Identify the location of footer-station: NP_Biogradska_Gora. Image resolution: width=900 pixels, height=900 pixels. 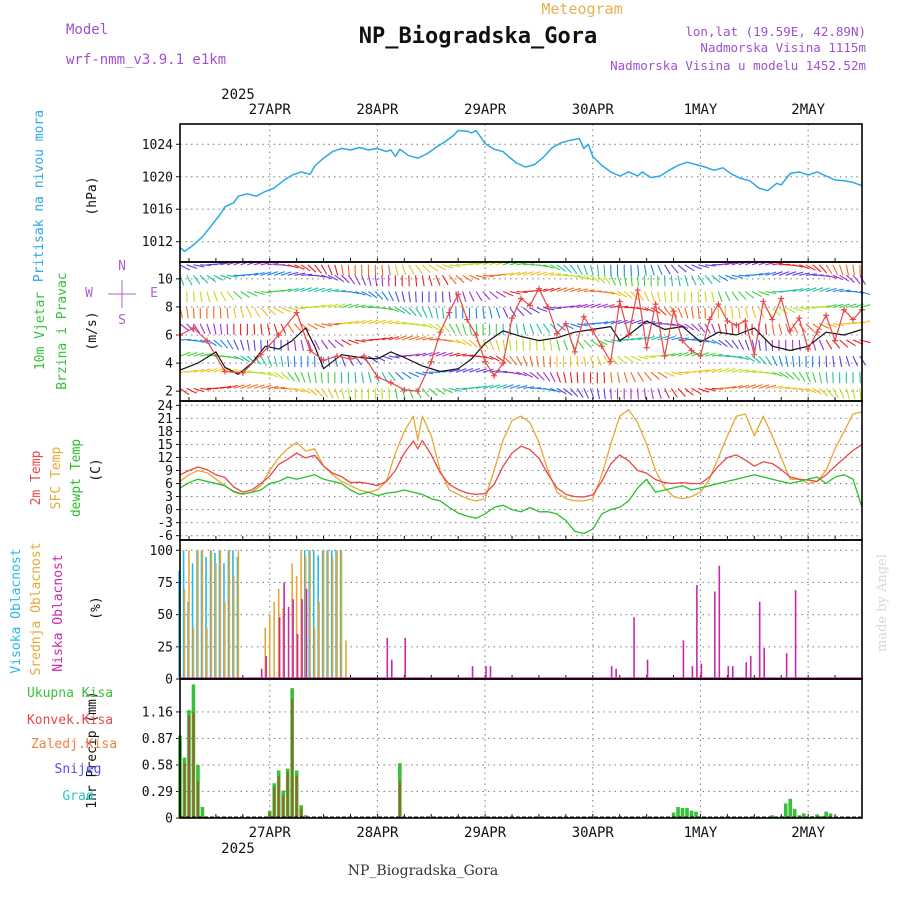
(423, 871).